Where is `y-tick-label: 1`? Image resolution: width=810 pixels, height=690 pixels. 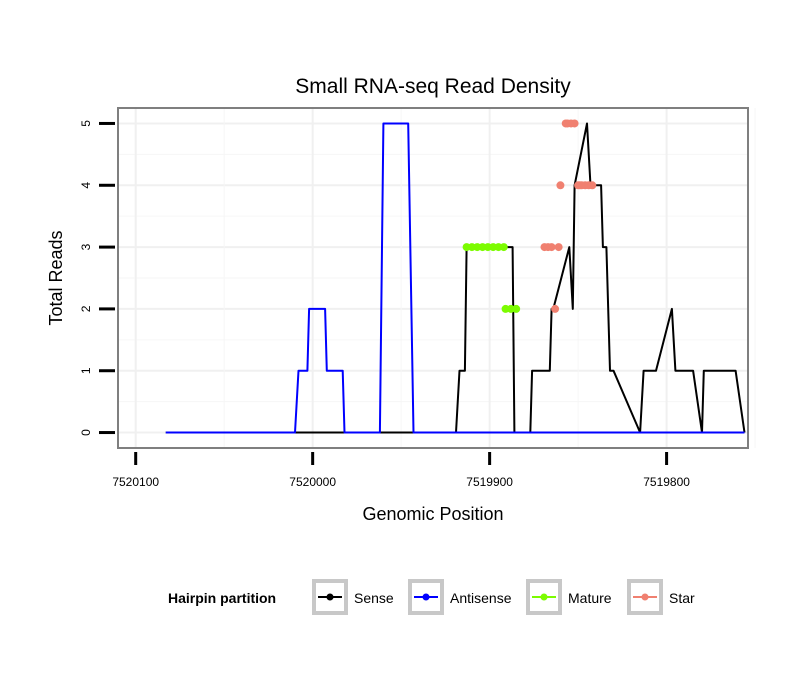 y-tick-label: 1 is located at coordinates (86, 370).